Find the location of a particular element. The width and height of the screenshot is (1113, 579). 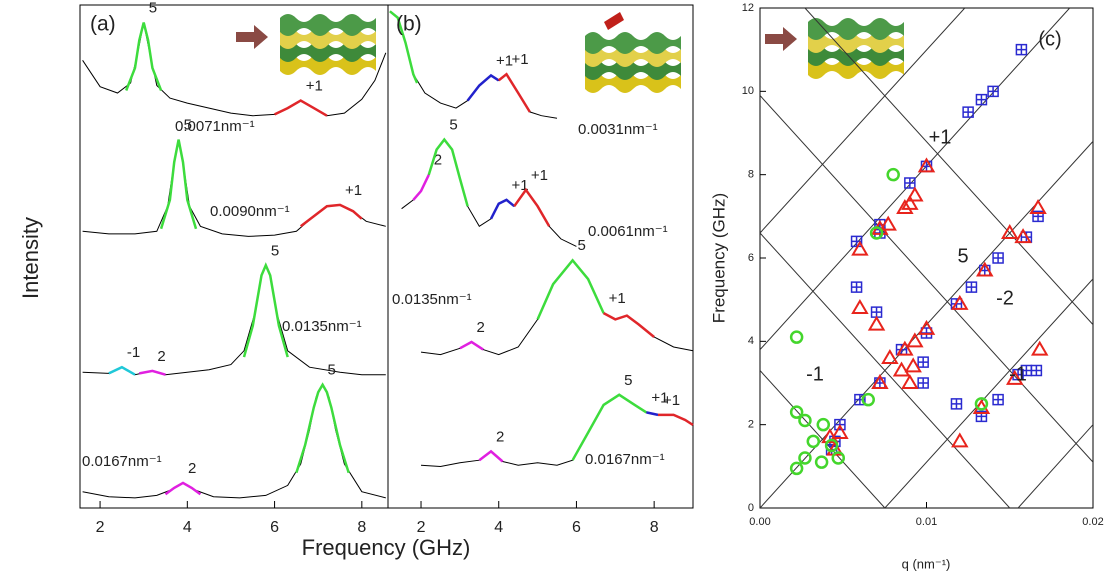

y-tick-label: 12 is located at coordinates (748, 8).